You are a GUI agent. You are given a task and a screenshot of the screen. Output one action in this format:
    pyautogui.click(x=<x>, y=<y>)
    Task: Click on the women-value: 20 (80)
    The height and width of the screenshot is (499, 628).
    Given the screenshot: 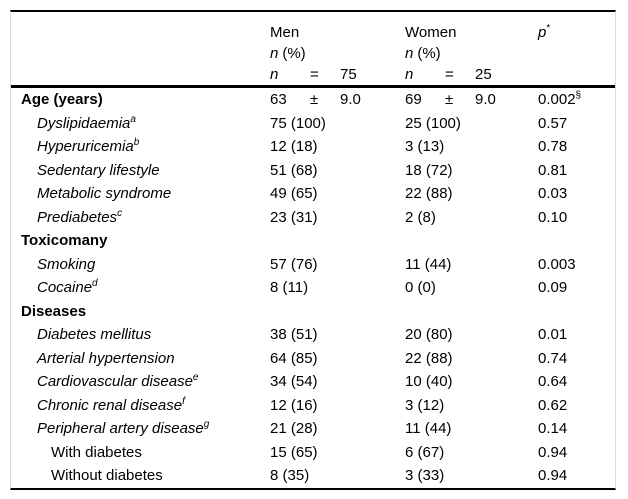 What is the action you would take?
    pyautogui.click(x=429, y=335)
    